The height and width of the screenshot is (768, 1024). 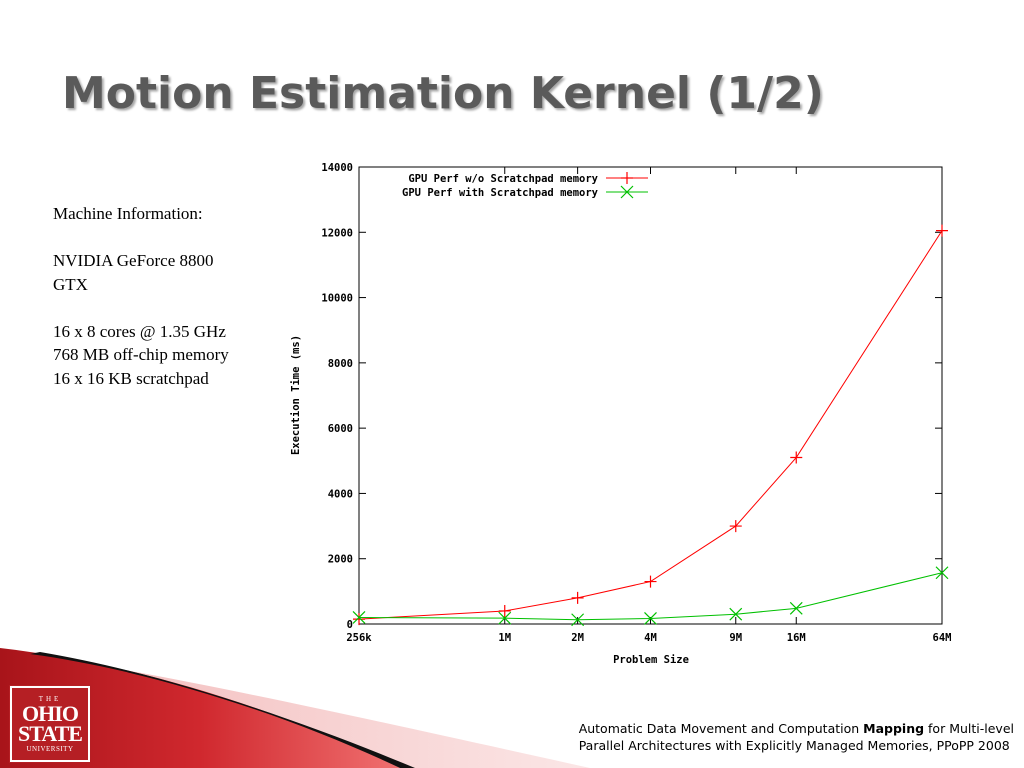 I want to click on x-tick-label: 9M, so click(x=735, y=638).